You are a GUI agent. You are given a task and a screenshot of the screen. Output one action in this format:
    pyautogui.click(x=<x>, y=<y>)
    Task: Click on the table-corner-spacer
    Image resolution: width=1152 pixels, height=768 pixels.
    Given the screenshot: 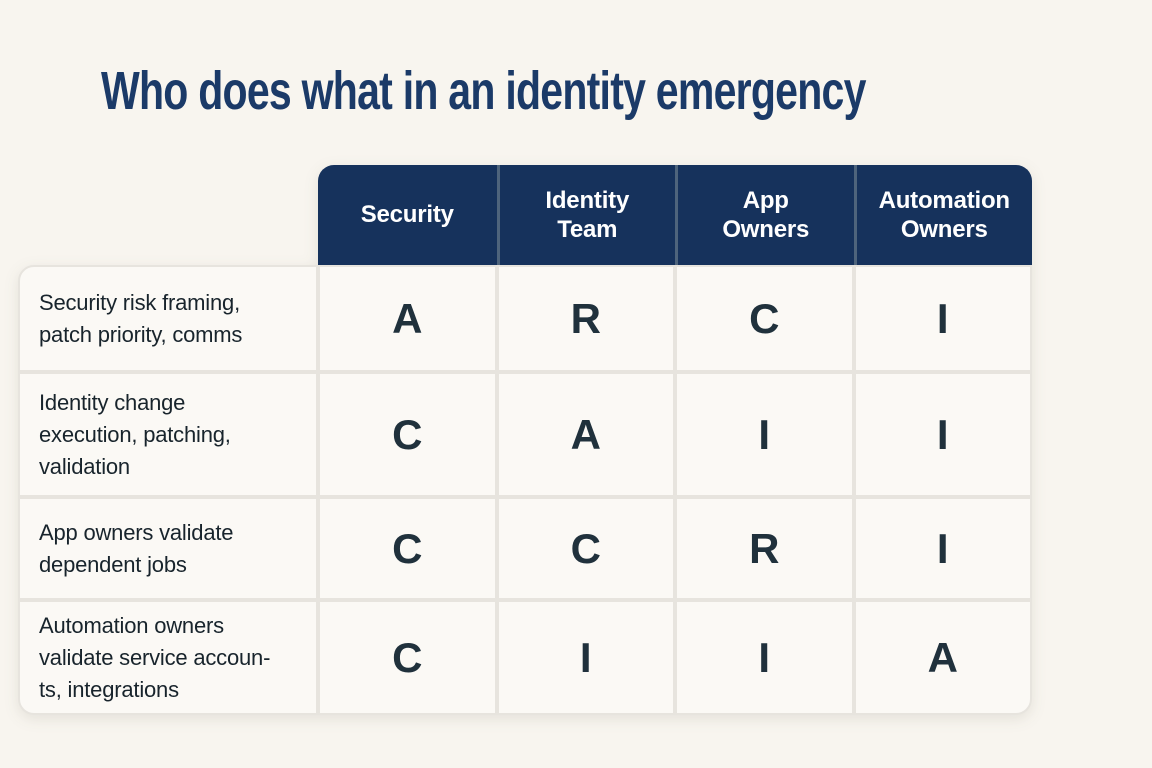 What is the action you would take?
    pyautogui.click(x=168, y=215)
    